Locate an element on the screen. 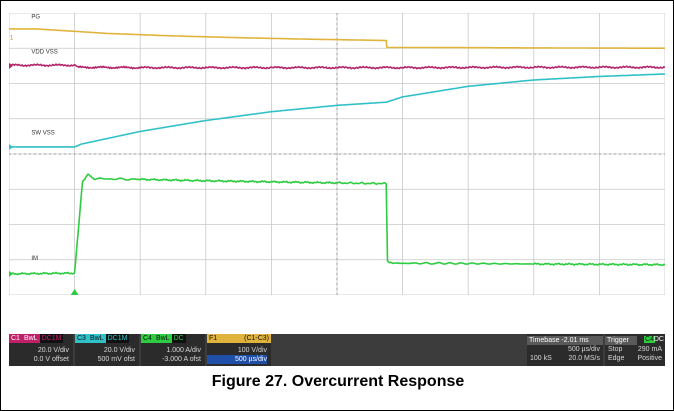 This screenshot has width=674, height=411. series-label-im: IM is located at coordinates (34, 259).